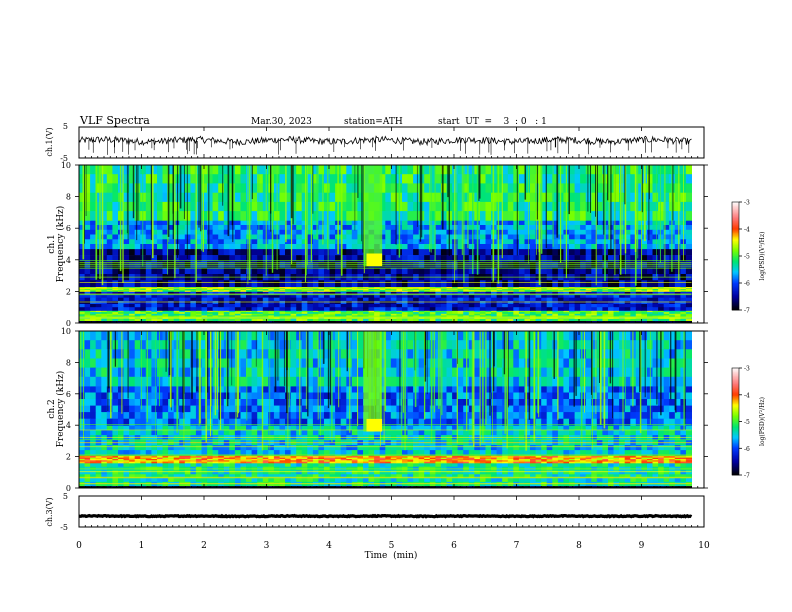 This screenshot has height=612, width=792. Describe the element at coordinates (114, 120) in the screenshot. I see `figure-title: VLF Spectra` at that location.